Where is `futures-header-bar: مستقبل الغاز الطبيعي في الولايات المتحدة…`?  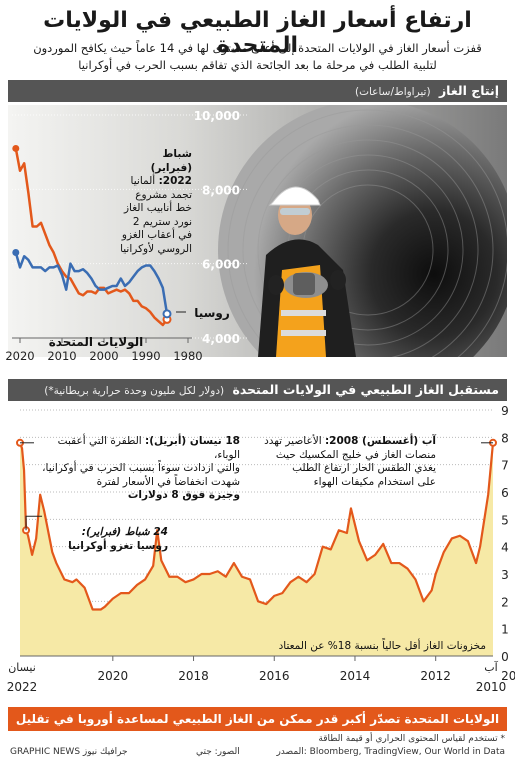 futures-header-bar: مستقبل الغاز الطبيعي في الولايات المتحدة… is located at coordinates (257, 390).